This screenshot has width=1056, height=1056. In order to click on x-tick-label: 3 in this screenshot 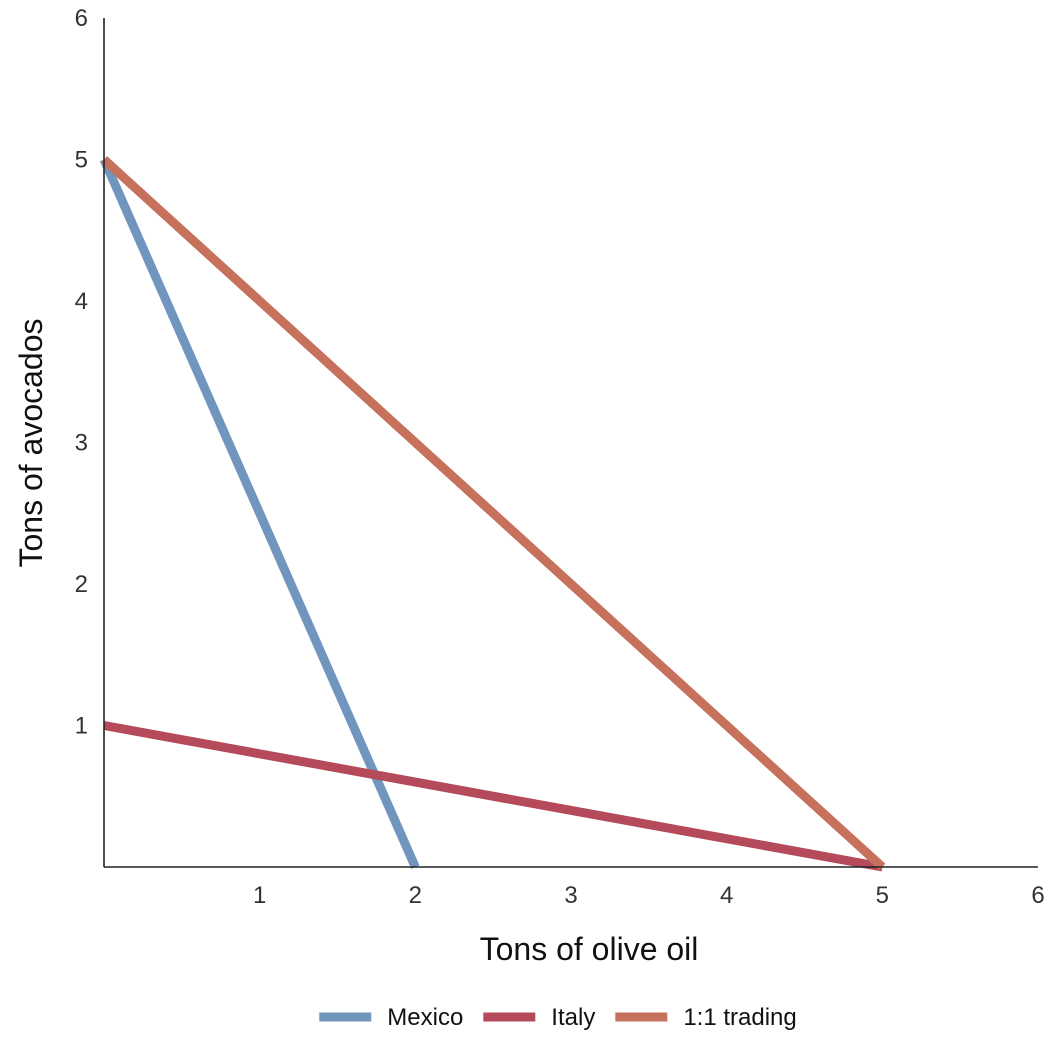, I will do `click(570, 895)`.